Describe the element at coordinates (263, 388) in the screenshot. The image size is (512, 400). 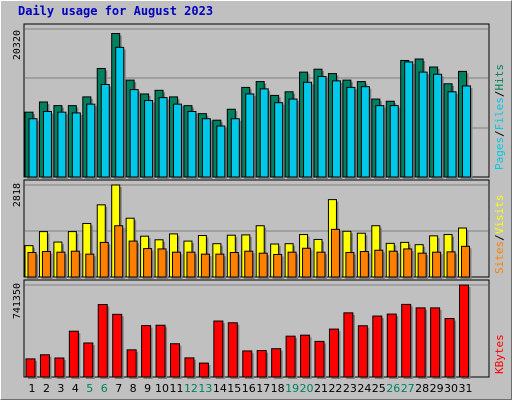
I see `day-label: 17` at that location.